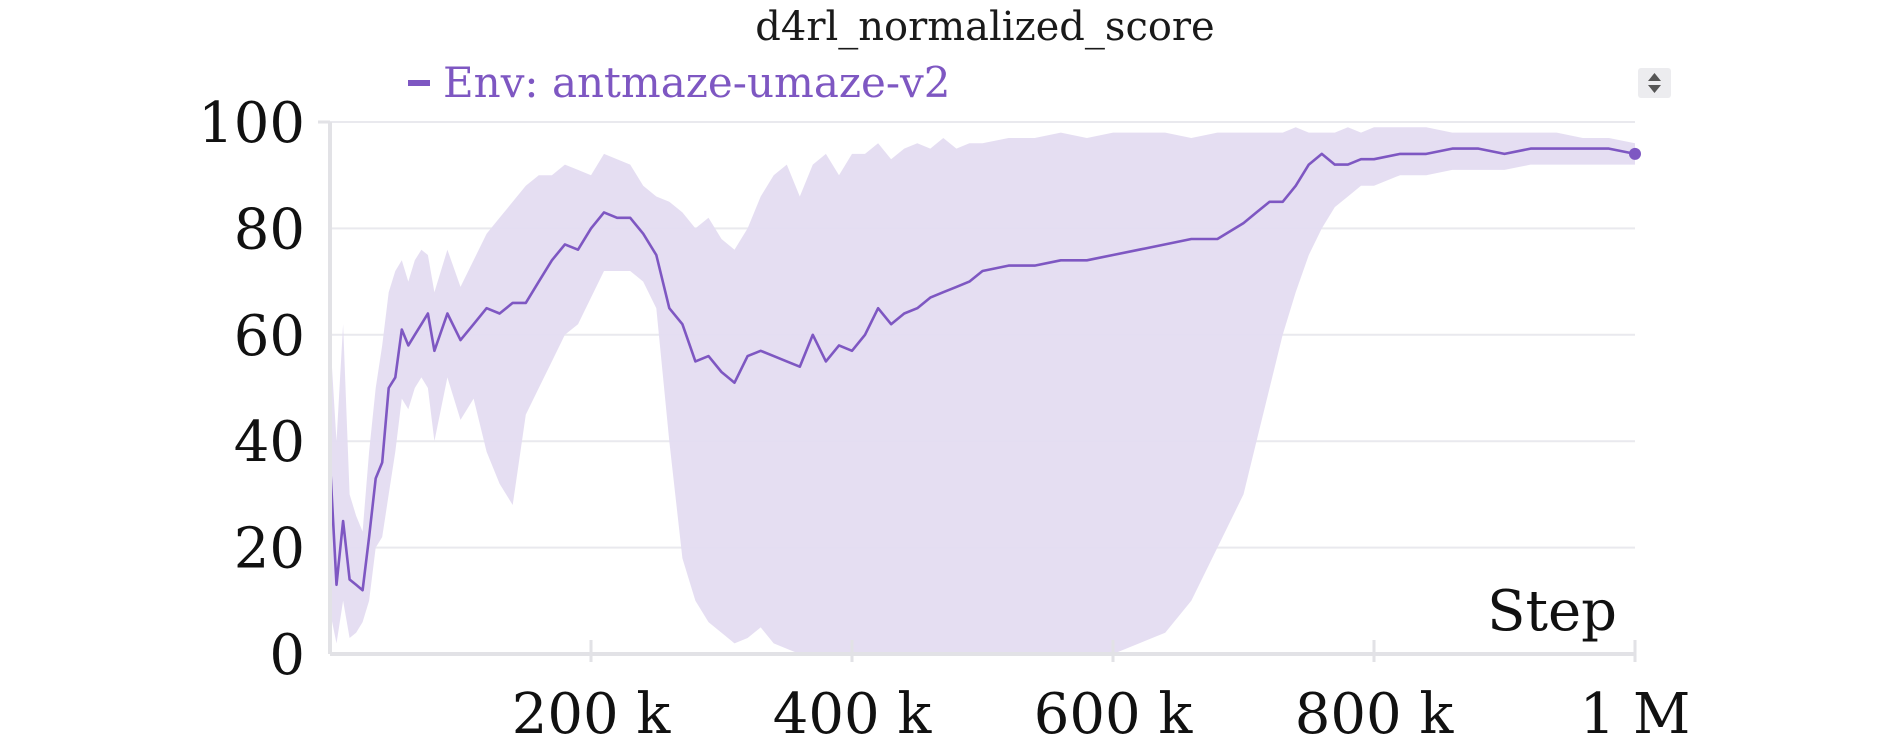 The width and height of the screenshot is (1890, 753). Describe the element at coordinates (269, 549) in the screenshot. I see `y-tick-label: 20` at that location.